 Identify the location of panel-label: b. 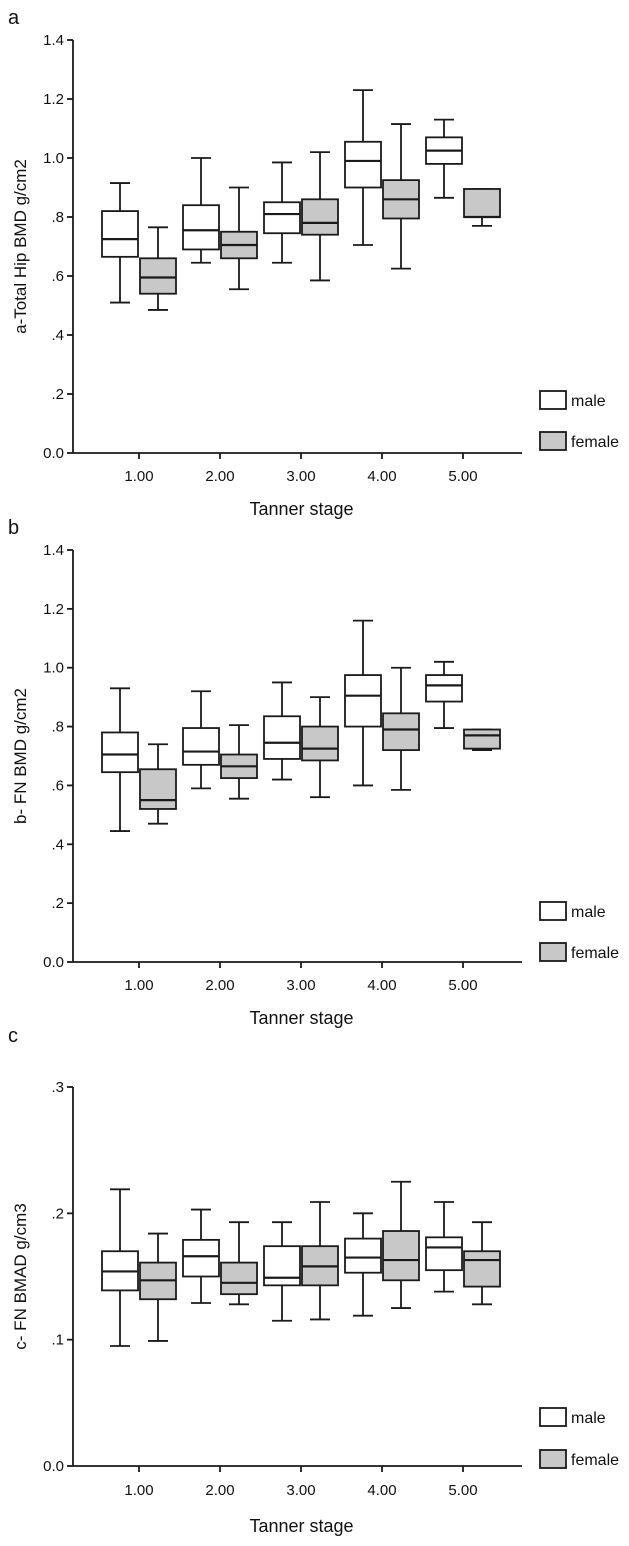
(13, 528).